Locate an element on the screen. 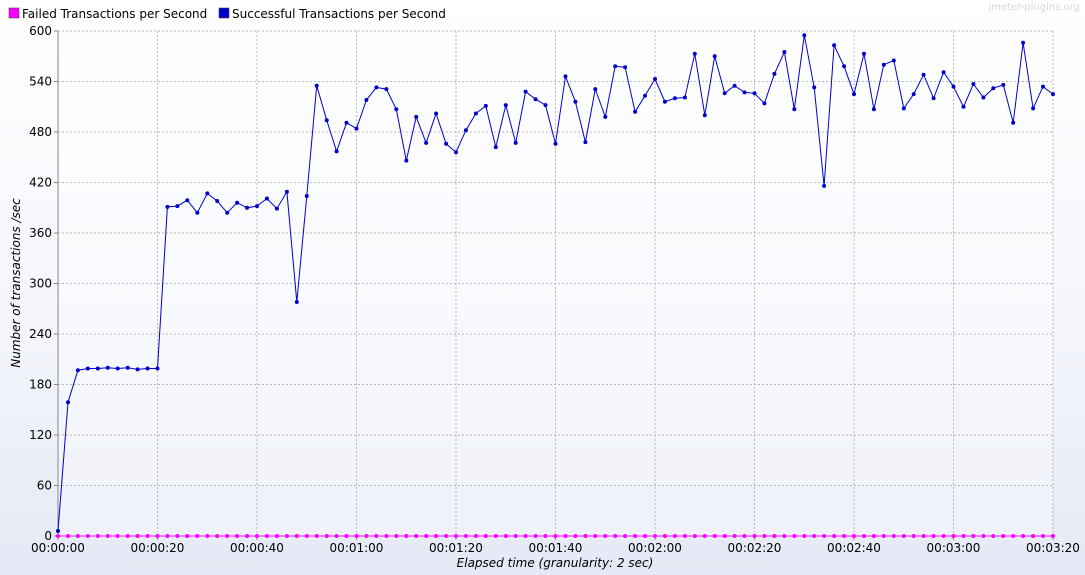 The image size is (1085, 575). x-tick-label: 00:03:20 is located at coordinates (1053, 548).